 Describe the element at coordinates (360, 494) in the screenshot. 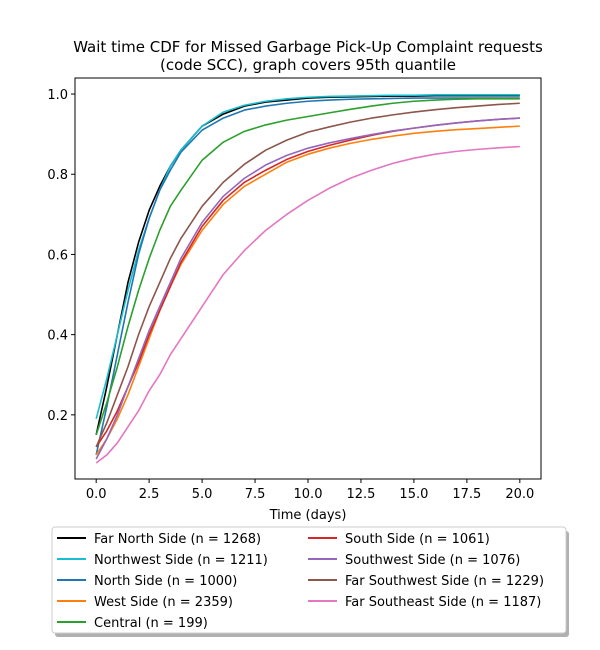

I see `x-tick-label: 12.5` at that location.